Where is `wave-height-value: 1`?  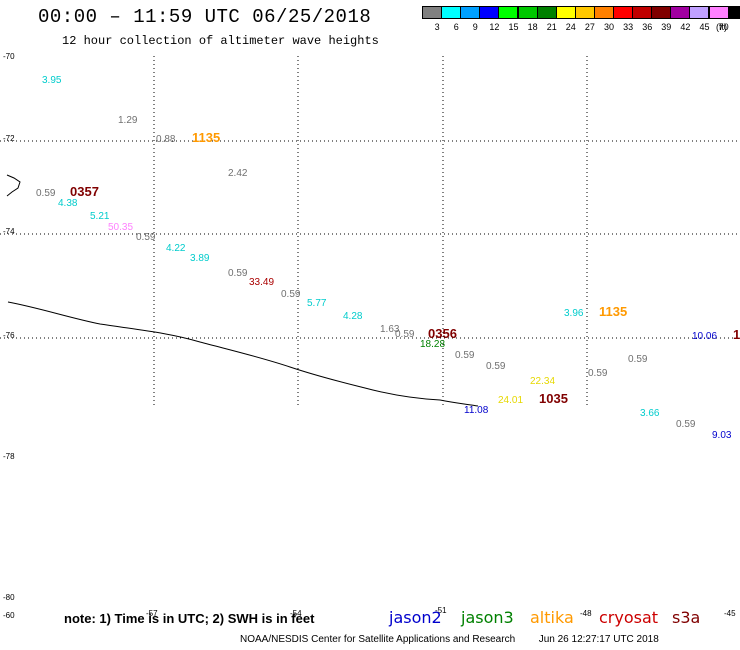
wave-height-value: 1 is located at coordinates (736, 334).